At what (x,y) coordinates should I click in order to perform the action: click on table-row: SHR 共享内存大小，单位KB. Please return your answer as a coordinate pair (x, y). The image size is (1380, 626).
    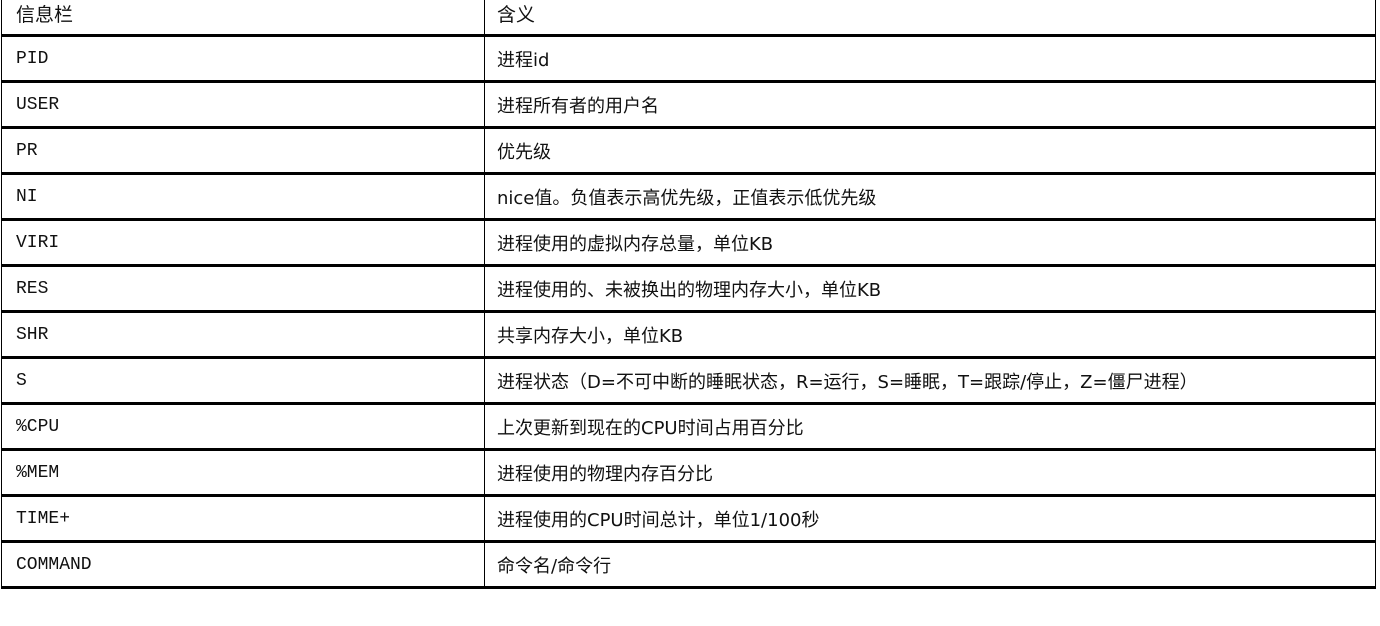
    Looking at the image, I should click on (688, 334).